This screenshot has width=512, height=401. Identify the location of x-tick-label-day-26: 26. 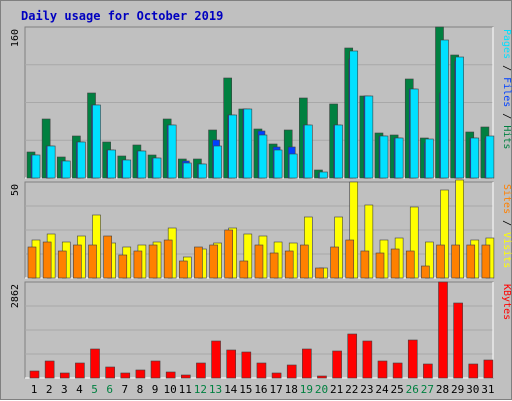
(412, 389).